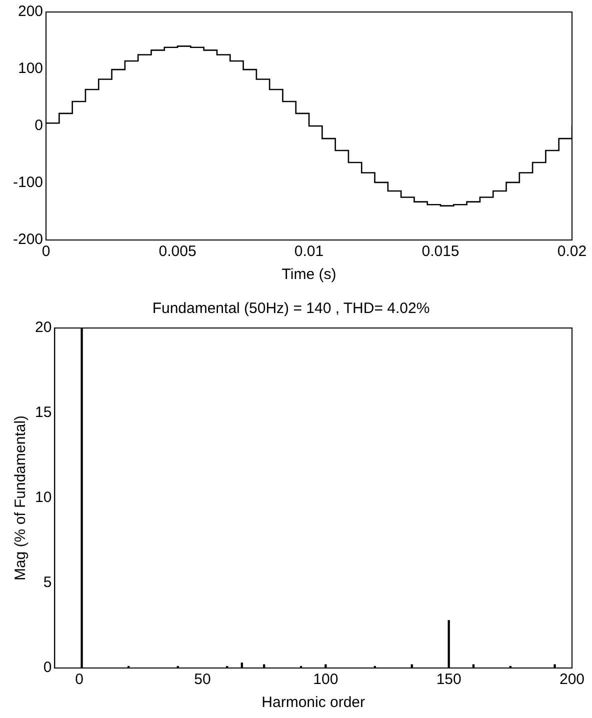 The image size is (592, 718). What do you see at coordinates (28, 239) in the screenshot?
I see `y-tick-label: -200` at bounding box center [28, 239].